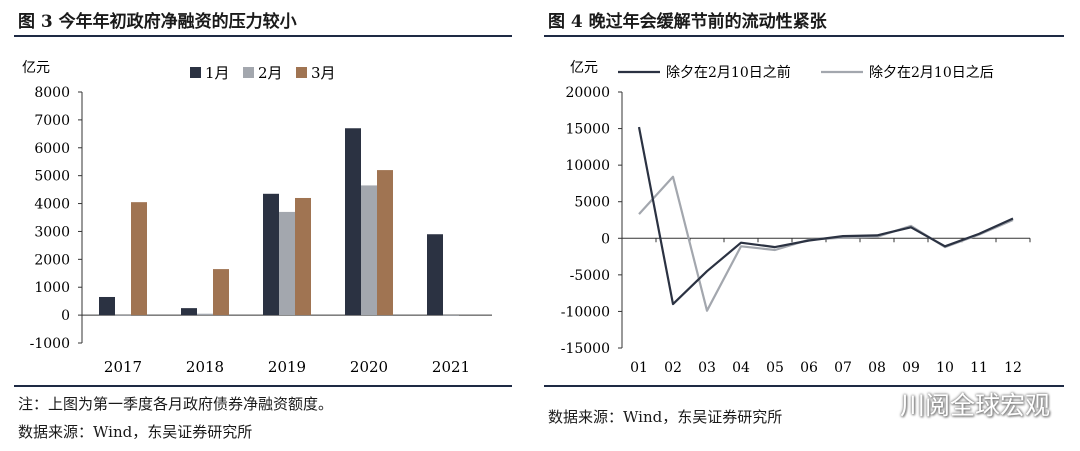  What do you see at coordinates (263, 36) in the screenshot?
I see `left-title-rule` at bounding box center [263, 36].